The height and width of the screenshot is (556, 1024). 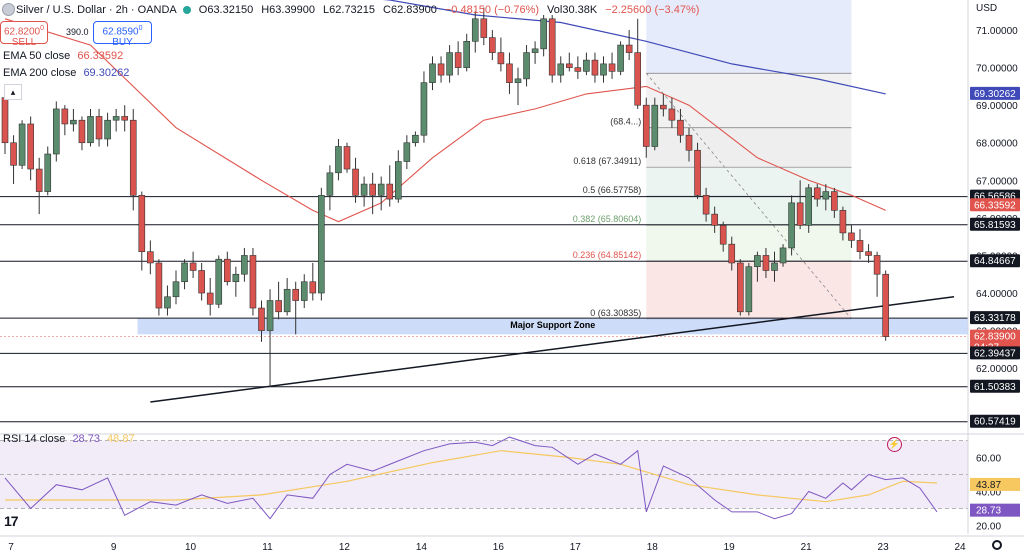 What do you see at coordinates (122, 34) in the screenshot?
I see `buy-button: 62.85900 BUY` at bounding box center [122, 34].